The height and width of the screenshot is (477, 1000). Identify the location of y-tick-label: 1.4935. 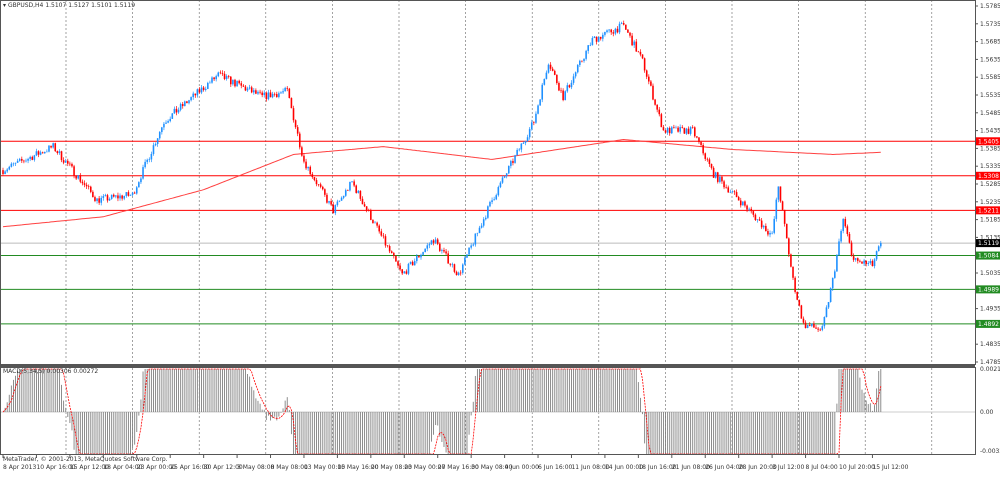
(990, 309).